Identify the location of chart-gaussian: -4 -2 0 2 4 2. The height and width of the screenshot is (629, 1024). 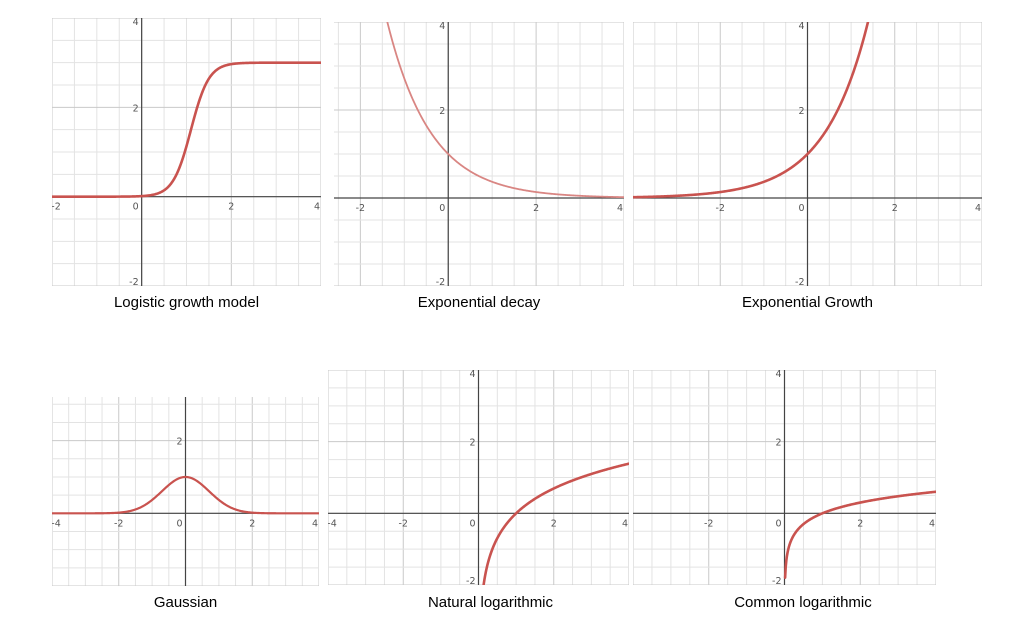
(185, 491).